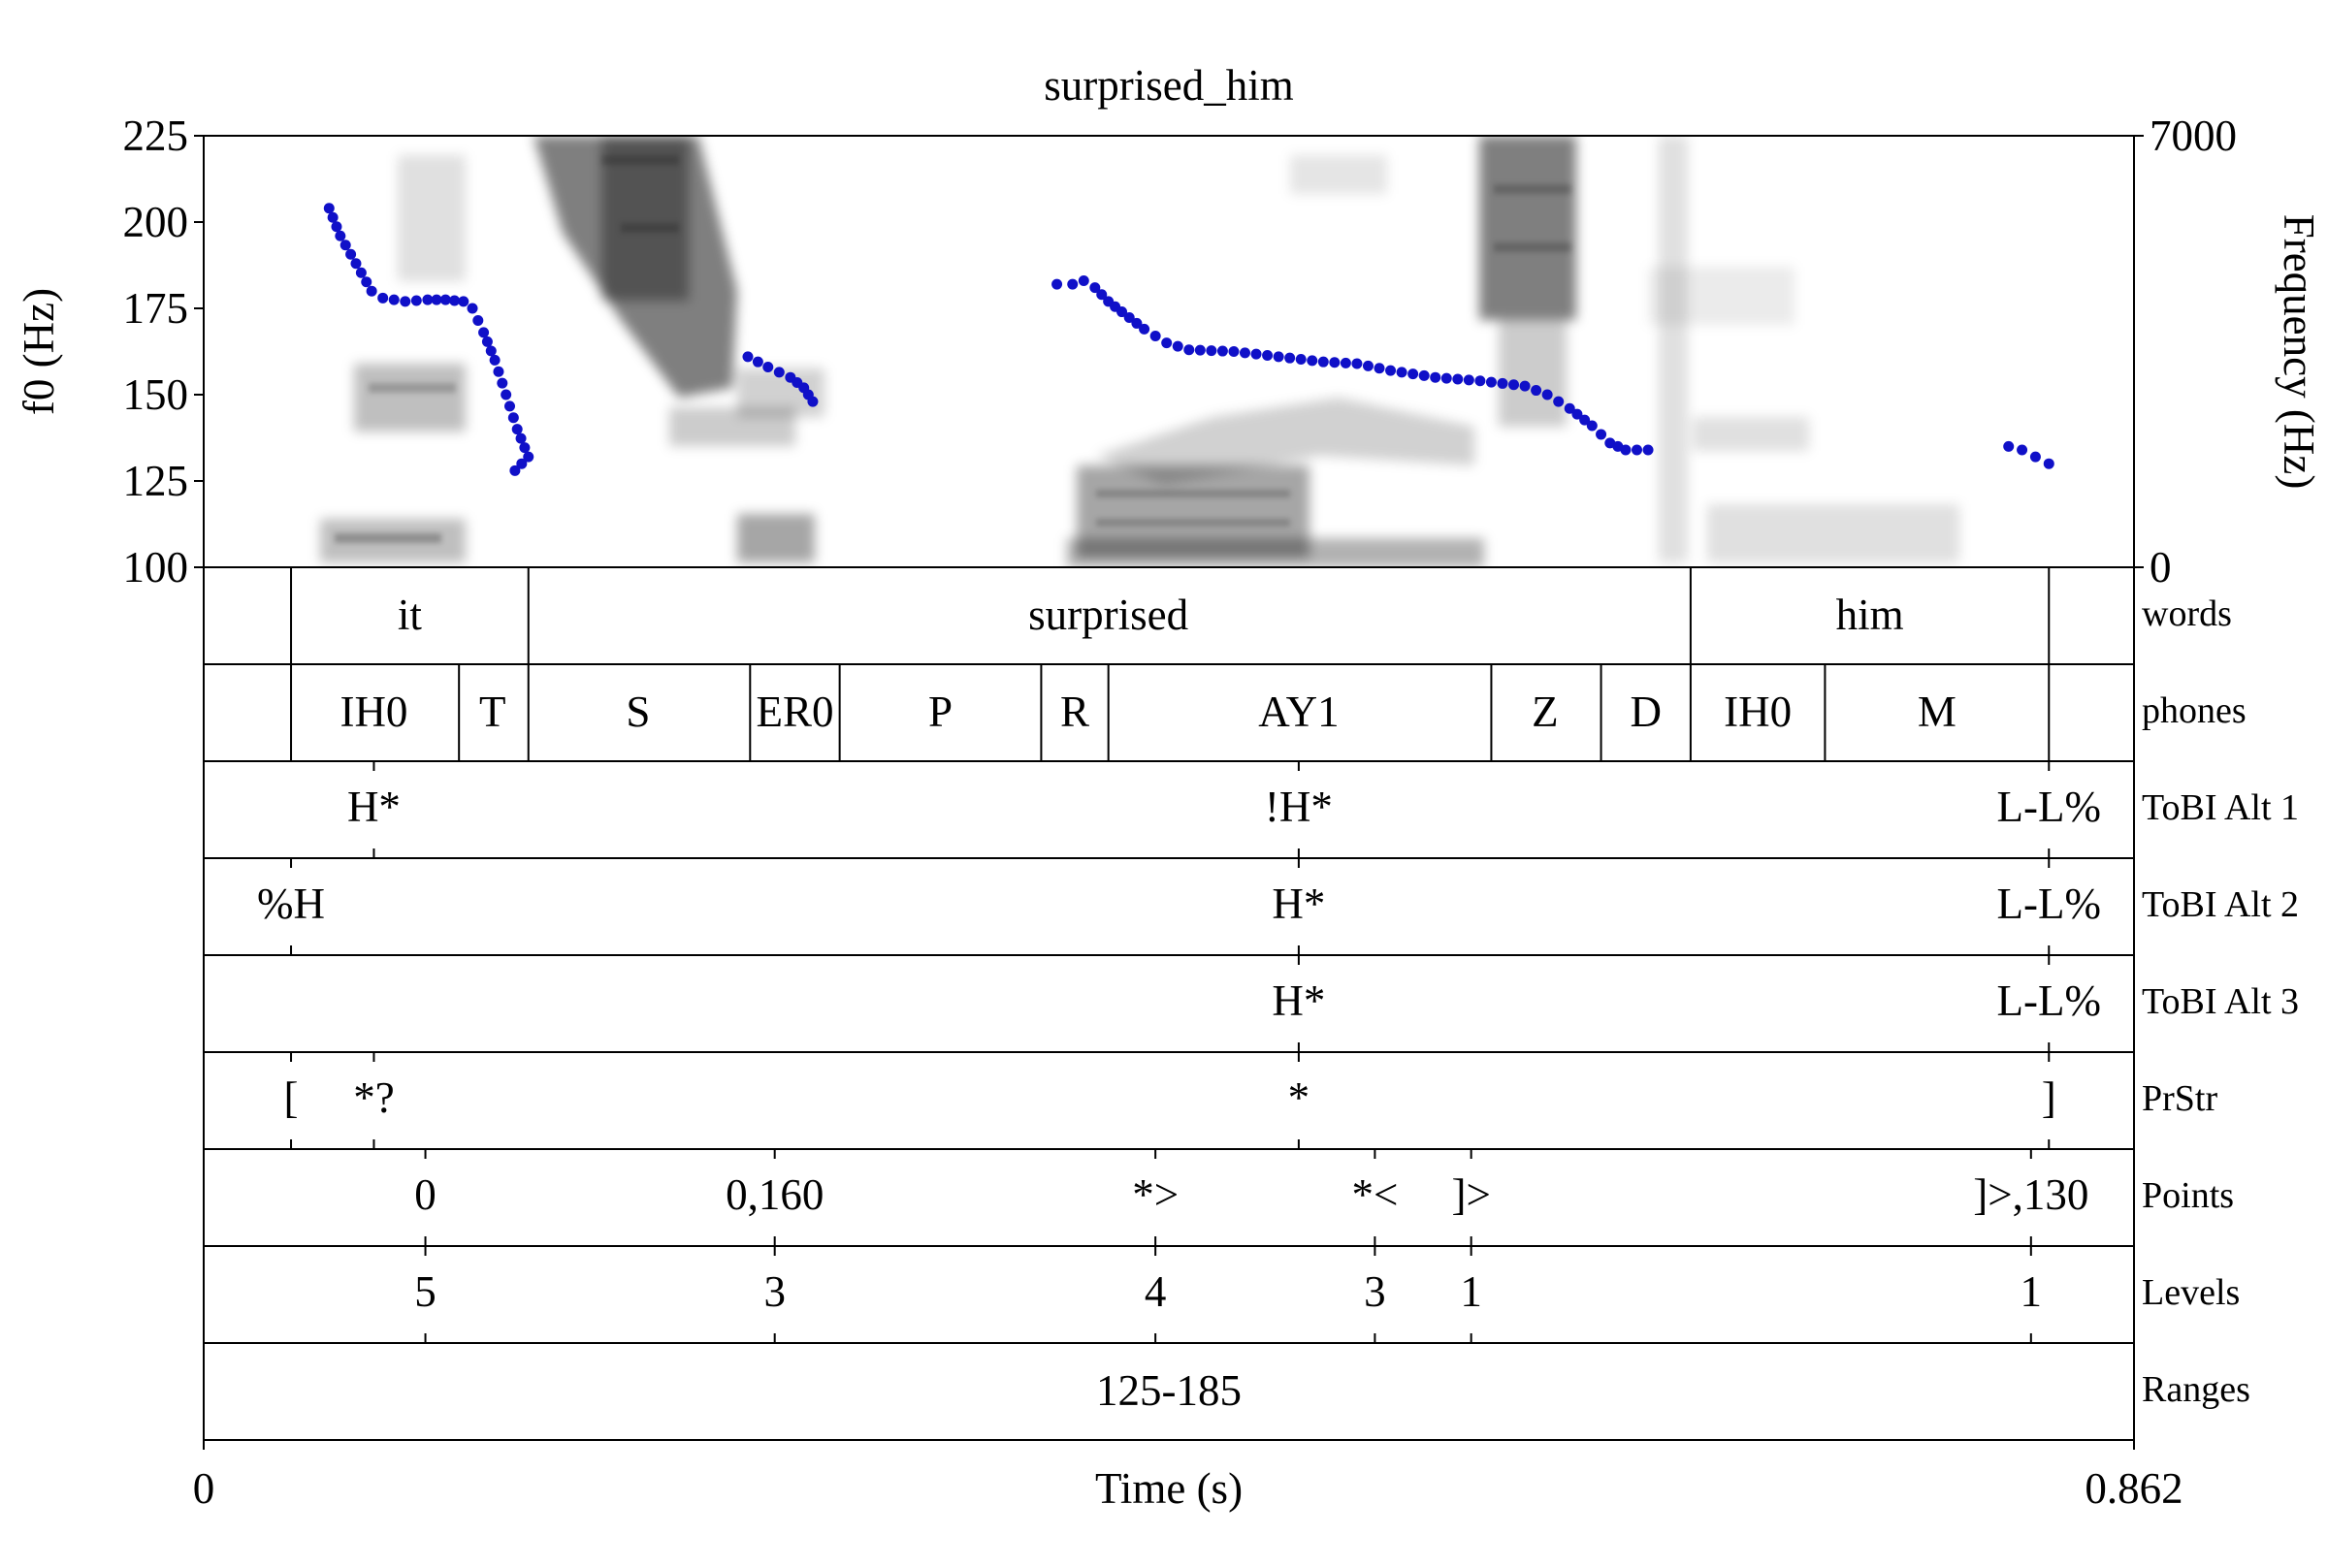 The image size is (2328, 1568). What do you see at coordinates (425, 1291) in the screenshot?
I see `point-label: 5` at bounding box center [425, 1291].